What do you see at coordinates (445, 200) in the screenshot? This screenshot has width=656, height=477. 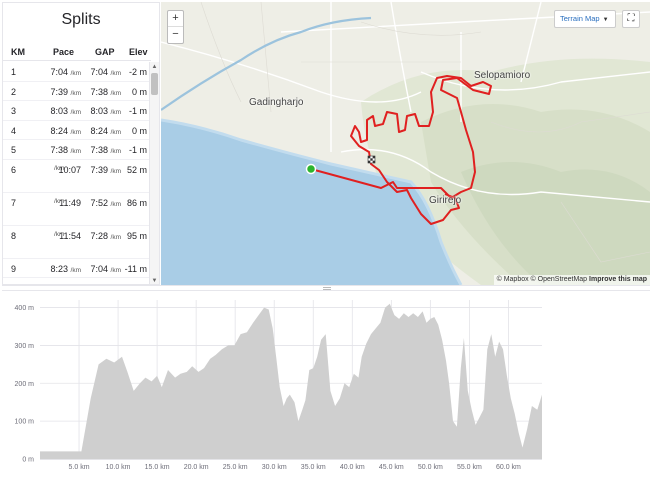 I see `map-label-girijarjo: Girirejo` at bounding box center [445, 200].